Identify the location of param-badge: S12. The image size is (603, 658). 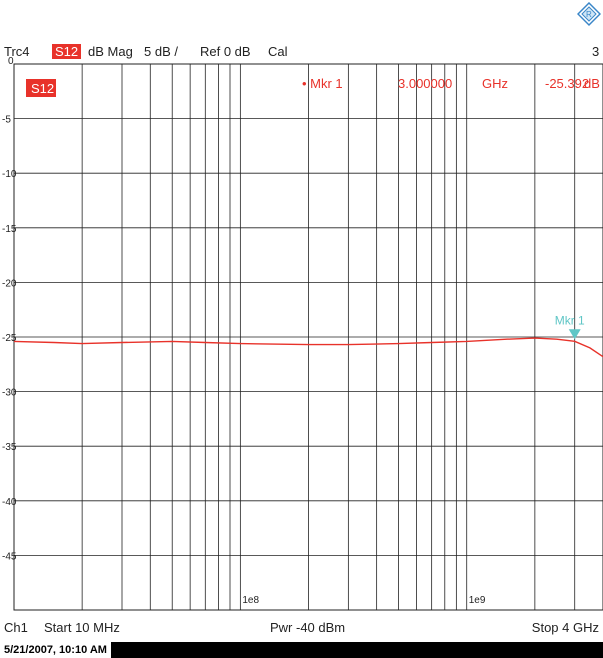
(67, 51).